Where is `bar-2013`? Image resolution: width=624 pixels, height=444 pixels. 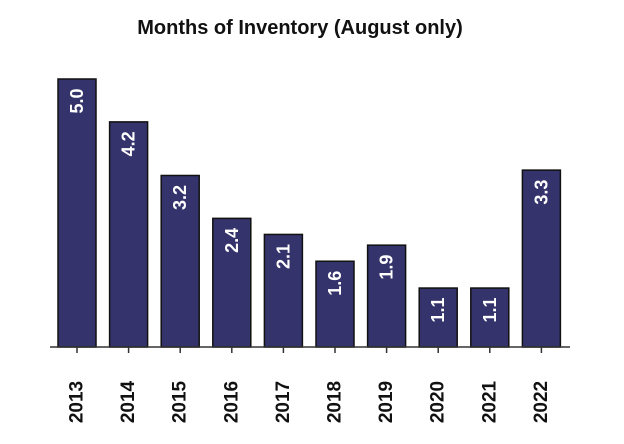
bar-2013 is located at coordinates (77, 213).